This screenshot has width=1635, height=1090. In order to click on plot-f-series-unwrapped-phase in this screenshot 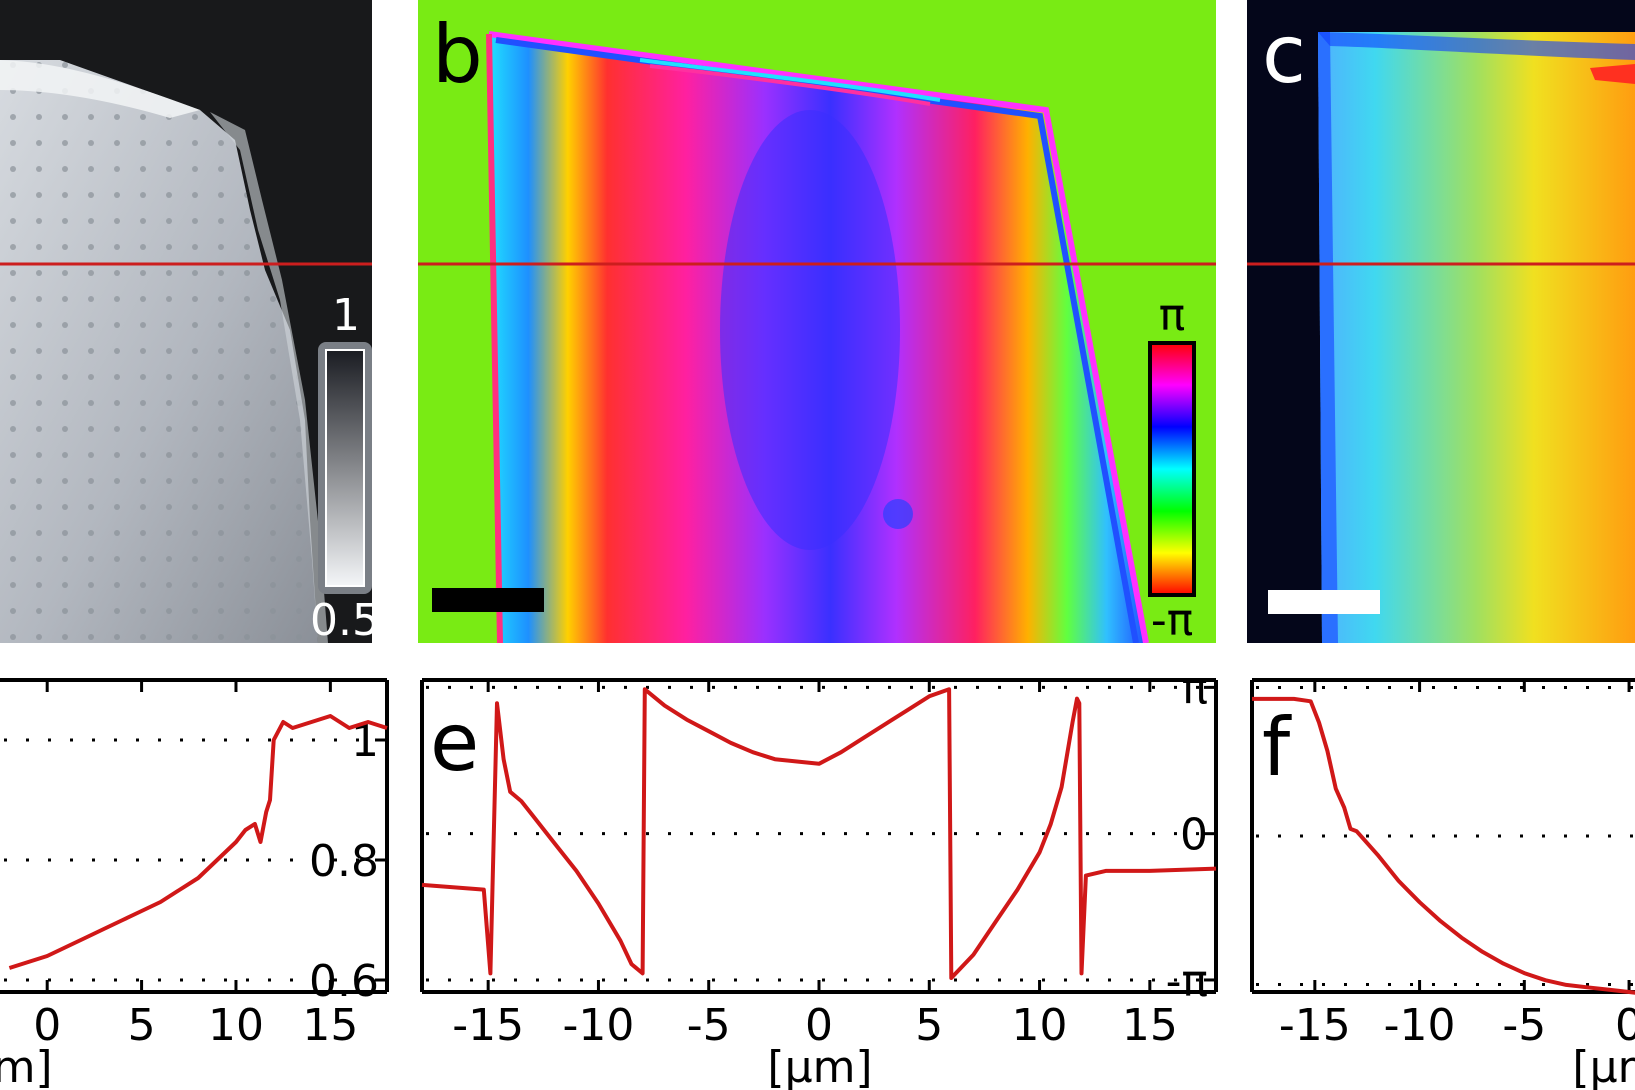, I will do `click(1443, 845)`.